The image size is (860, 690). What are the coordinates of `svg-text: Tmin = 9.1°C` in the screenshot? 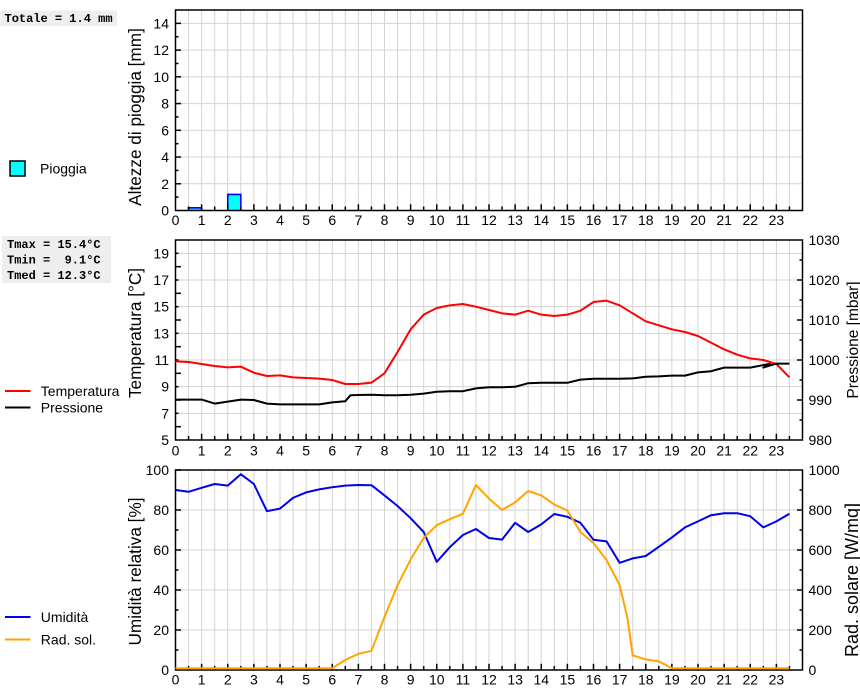 It's located at (54, 260).